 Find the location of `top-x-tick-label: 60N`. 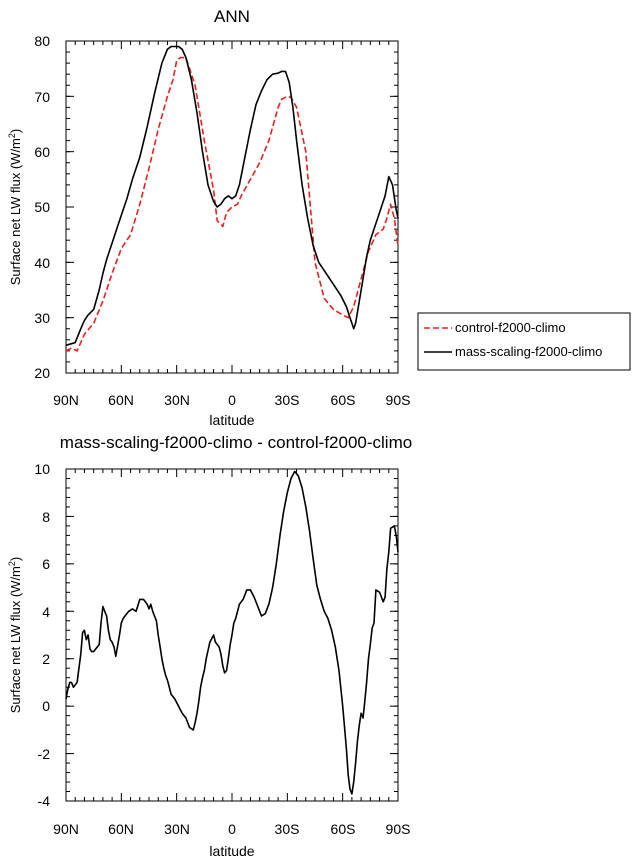

top-x-tick-label: 60N is located at coordinates (121, 400).